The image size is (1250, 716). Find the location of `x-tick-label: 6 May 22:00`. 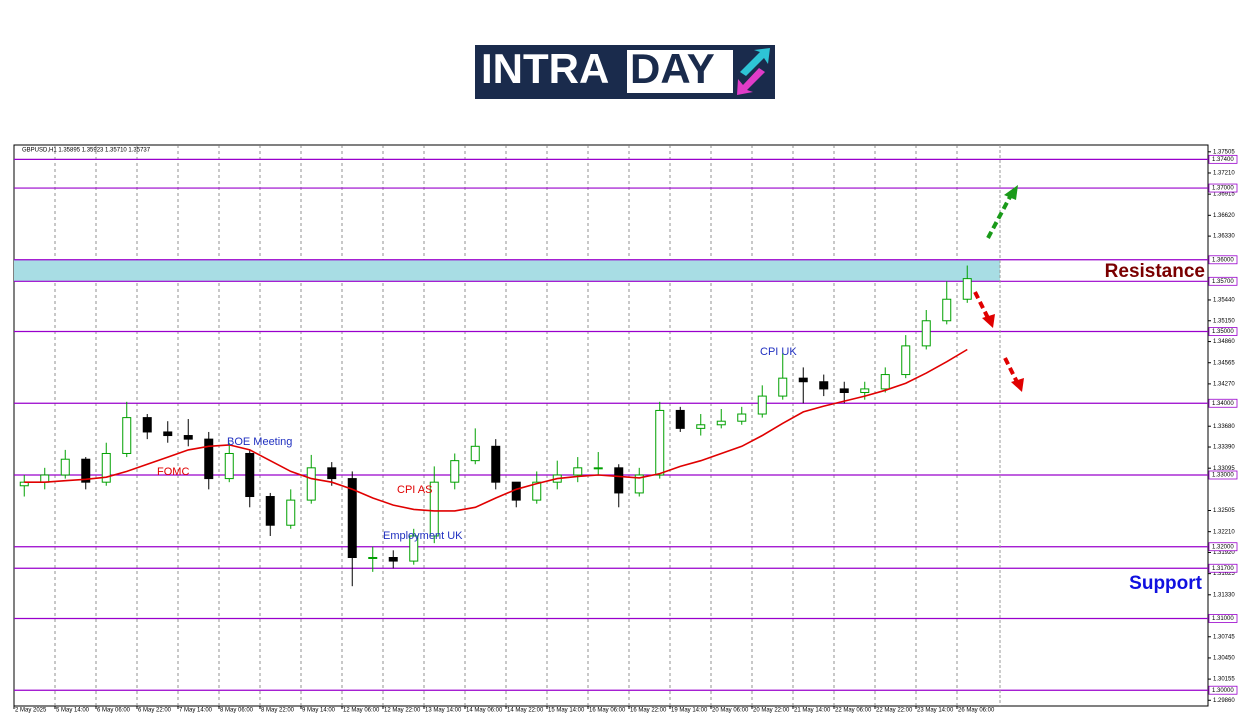

x-tick-label: 6 May 22:00 is located at coordinates (155, 711).